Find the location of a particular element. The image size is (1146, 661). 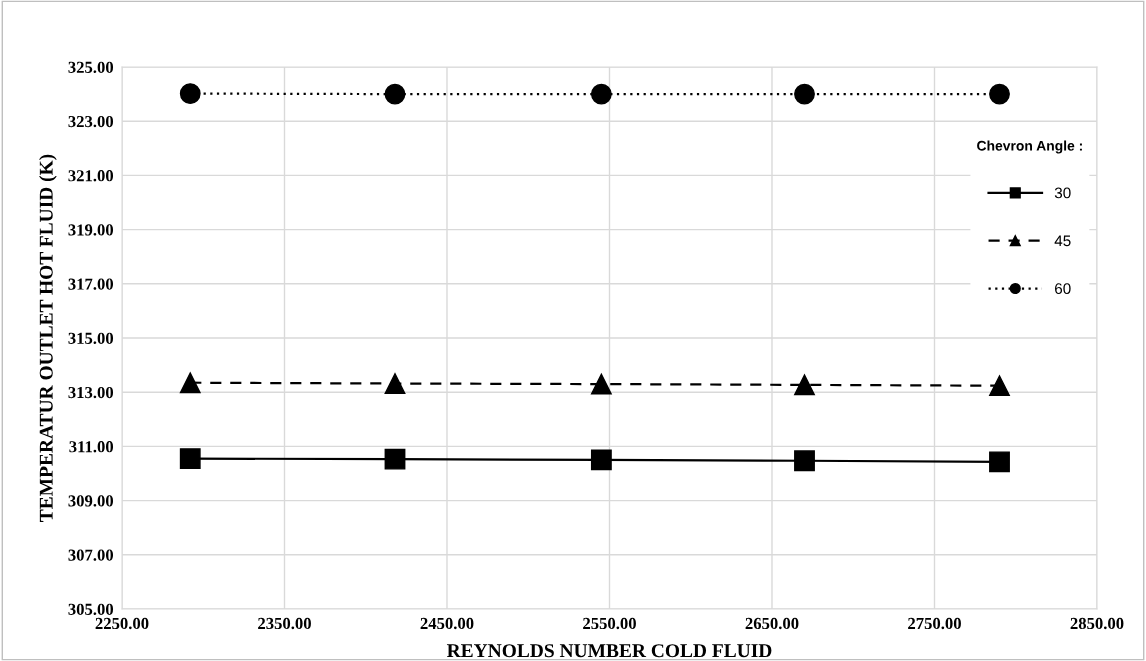

legend-label: 30 is located at coordinates (1062, 193).